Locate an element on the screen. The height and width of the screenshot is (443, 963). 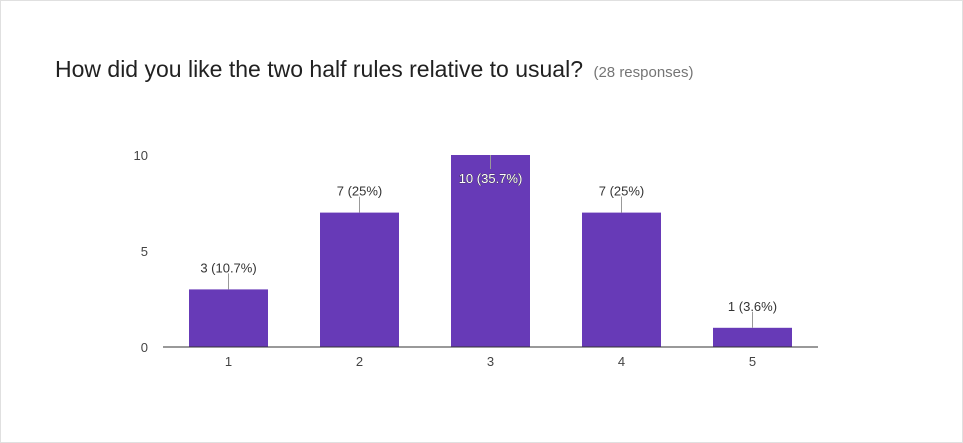
data-label: 1 (3.6%) is located at coordinates (752, 306).